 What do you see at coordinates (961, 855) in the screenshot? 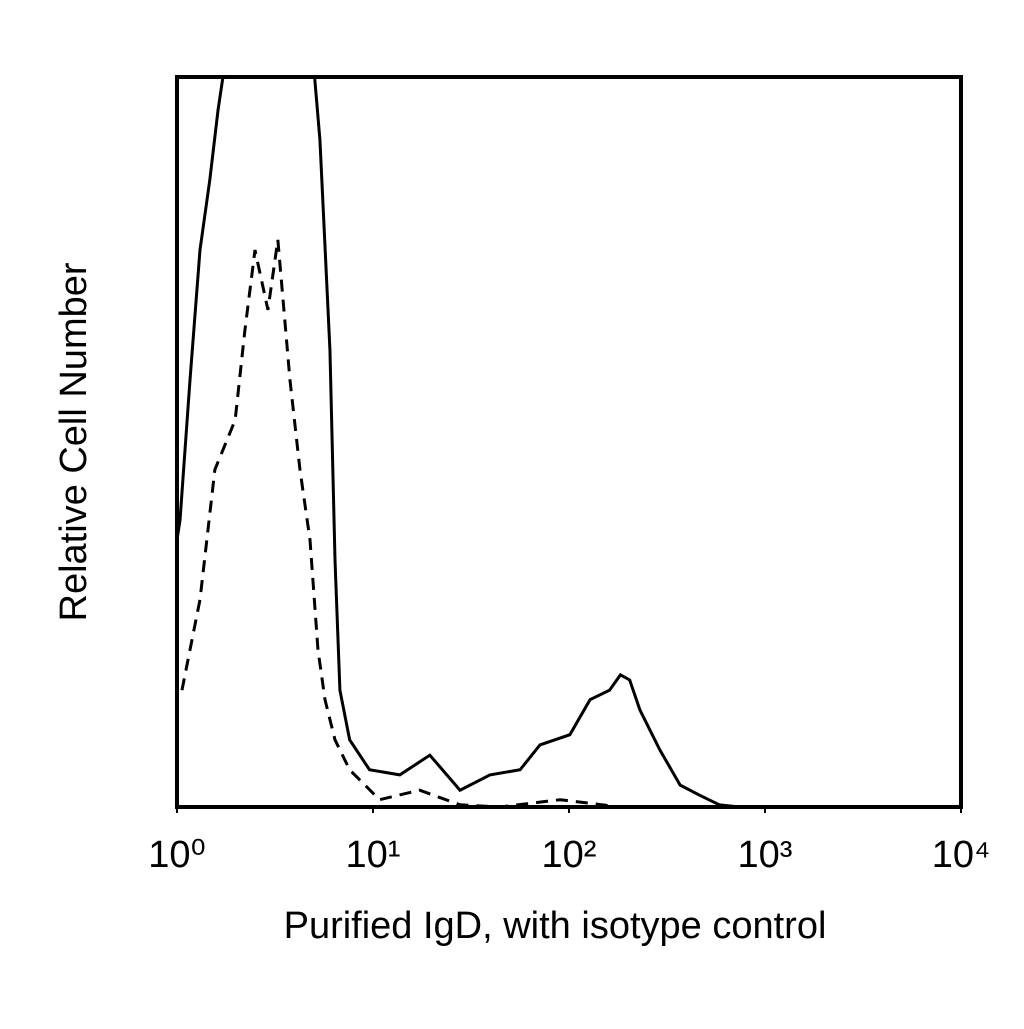
I see `x-tick-label: 10⁴` at bounding box center [961, 855].